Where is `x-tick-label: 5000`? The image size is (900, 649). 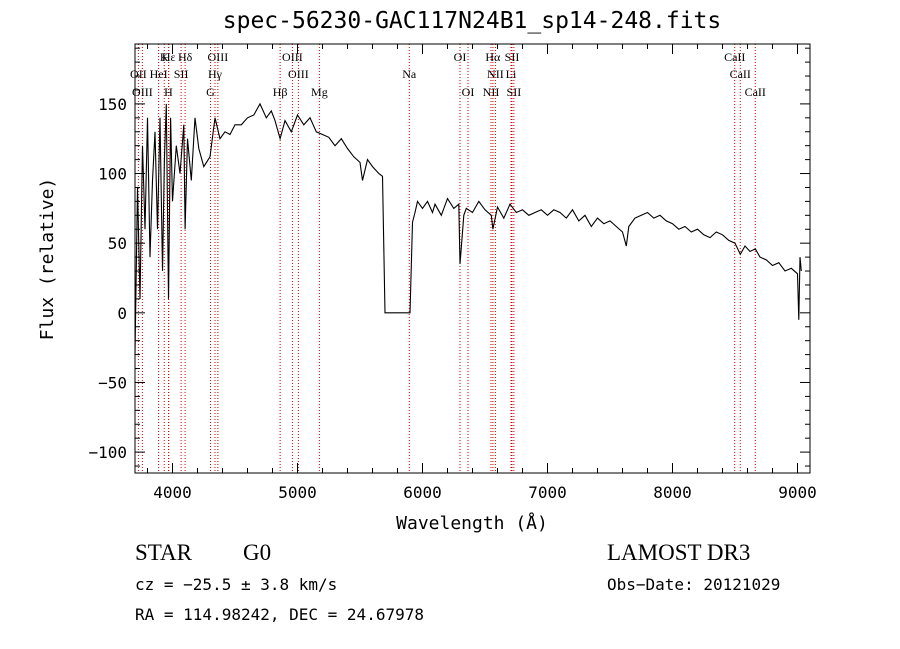 x-tick-label: 5000 is located at coordinates (297, 492).